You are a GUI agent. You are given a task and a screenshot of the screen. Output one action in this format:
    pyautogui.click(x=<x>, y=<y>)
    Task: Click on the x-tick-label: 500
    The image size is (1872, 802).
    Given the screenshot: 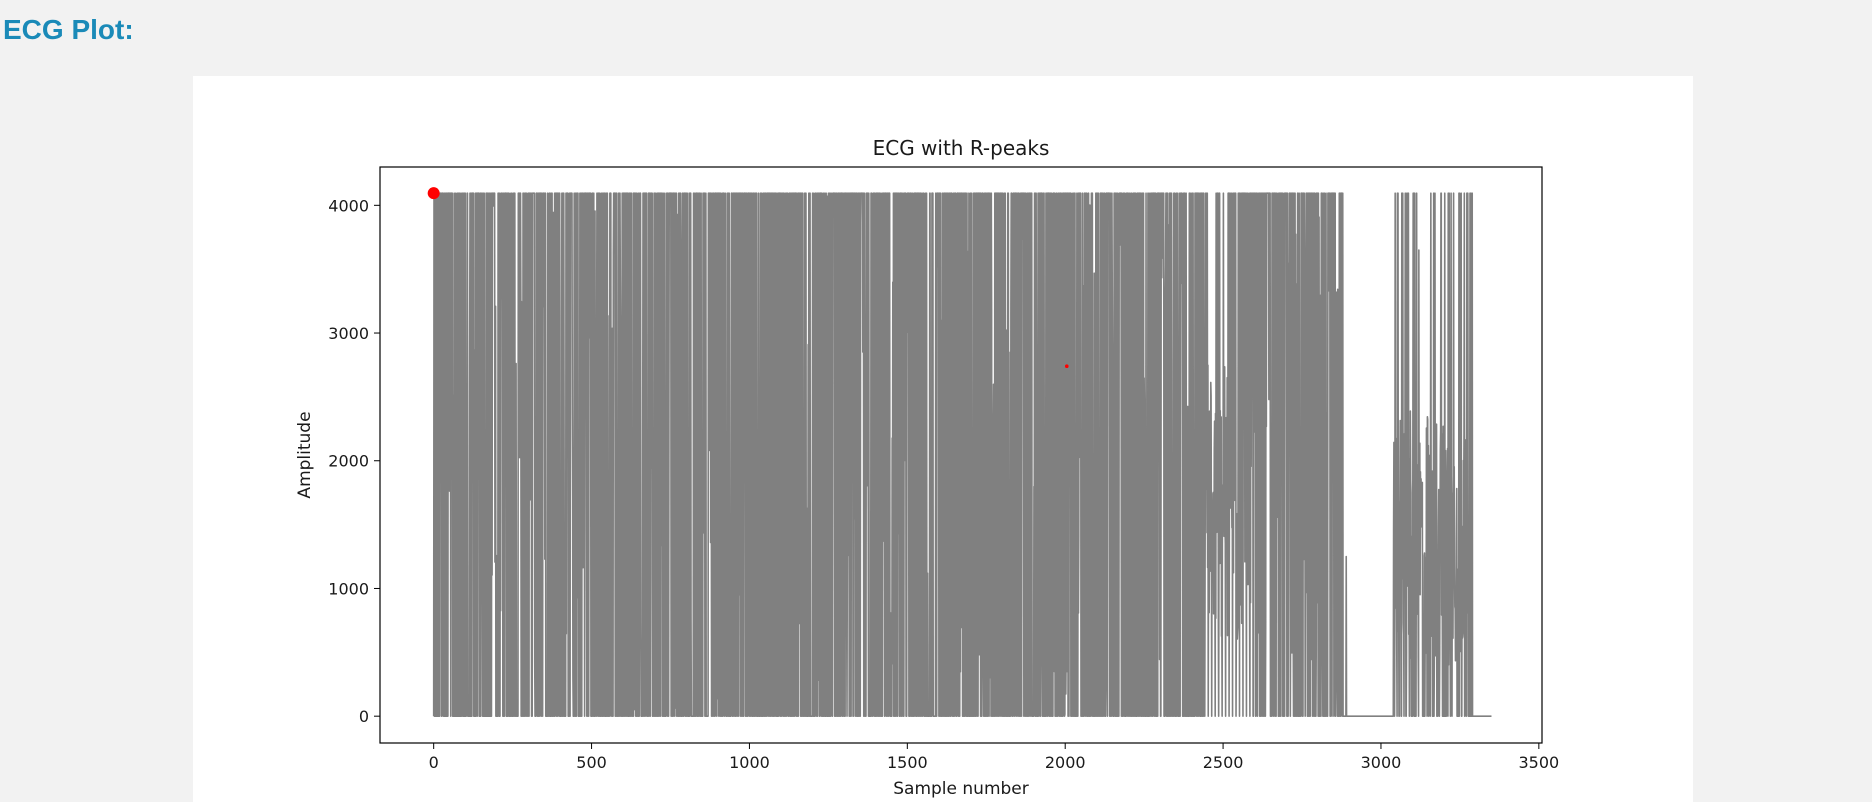 What is the action you would take?
    pyautogui.click(x=591, y=762)
    